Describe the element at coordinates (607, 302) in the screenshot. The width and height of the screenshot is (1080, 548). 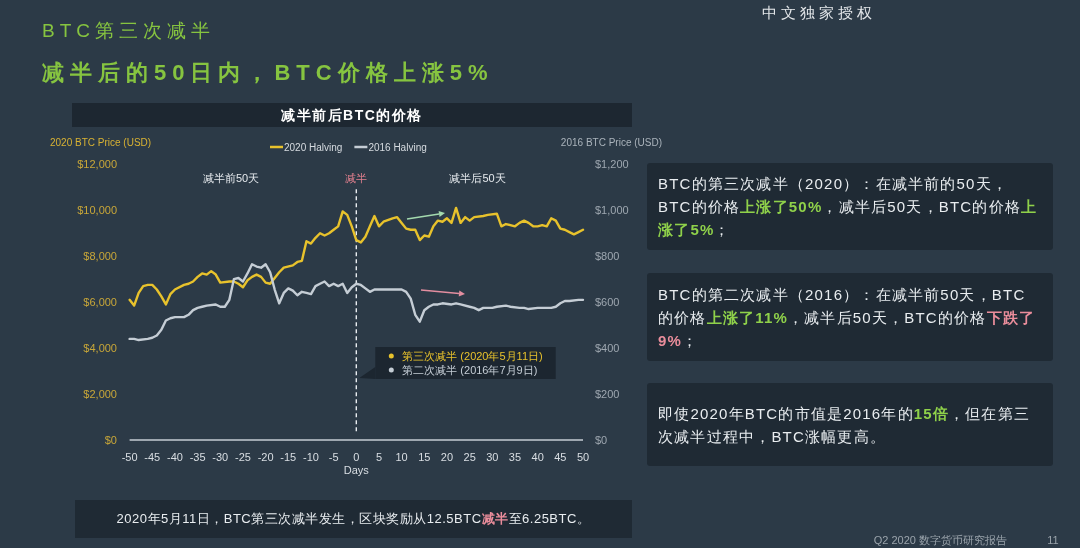
I see `y2-tick-label: $600` at that location.